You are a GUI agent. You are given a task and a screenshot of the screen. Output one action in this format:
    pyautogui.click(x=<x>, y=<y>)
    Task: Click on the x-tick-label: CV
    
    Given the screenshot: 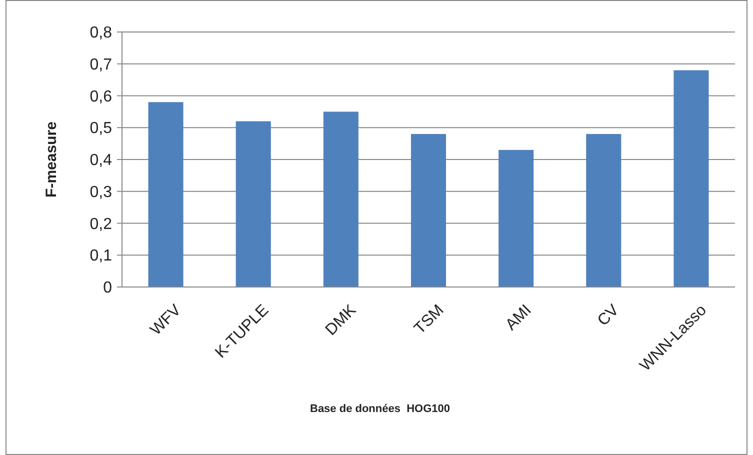 What is the action you would take?
    pyautogui.click(x=608, y=316)
    